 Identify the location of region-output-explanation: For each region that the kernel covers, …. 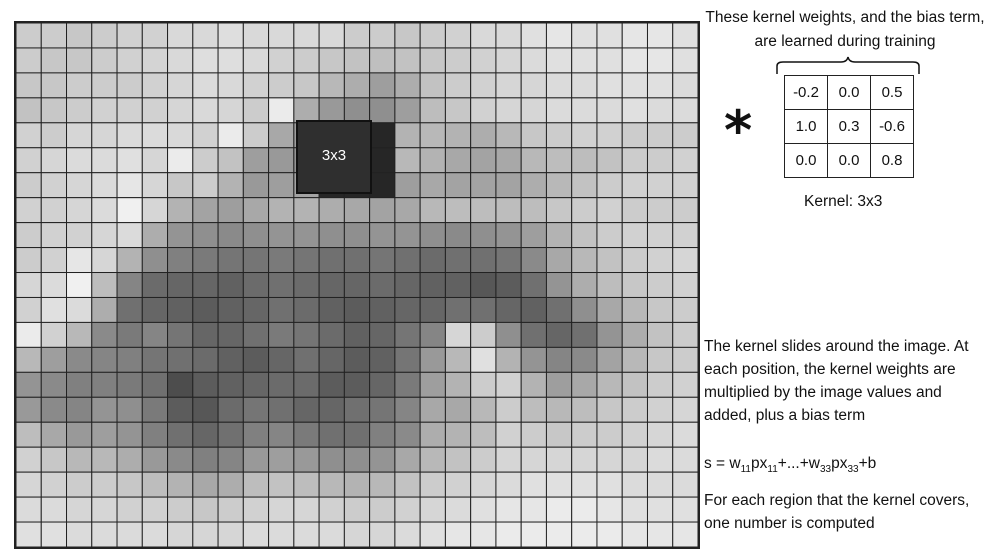
(837, 512).